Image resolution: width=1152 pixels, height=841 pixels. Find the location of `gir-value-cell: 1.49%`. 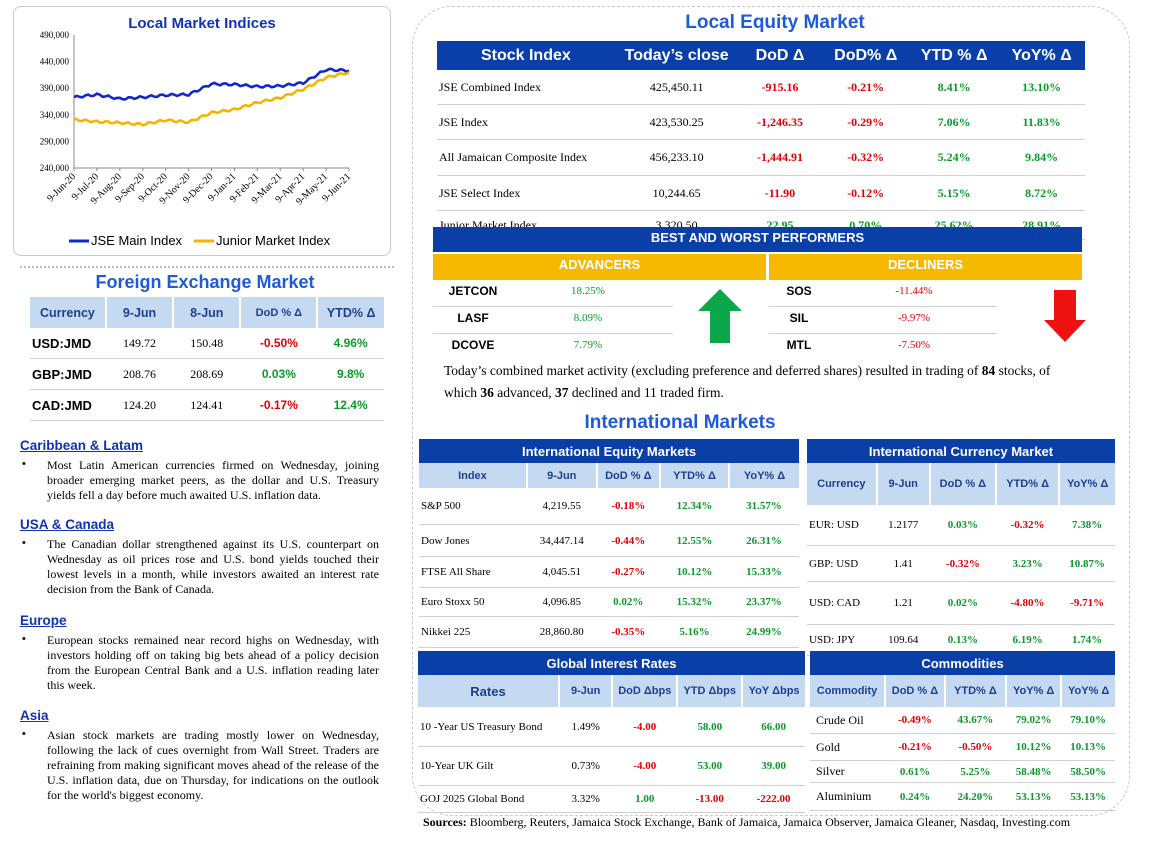

gir-value-cell: 1.49% is located at coordinates (586, 727).